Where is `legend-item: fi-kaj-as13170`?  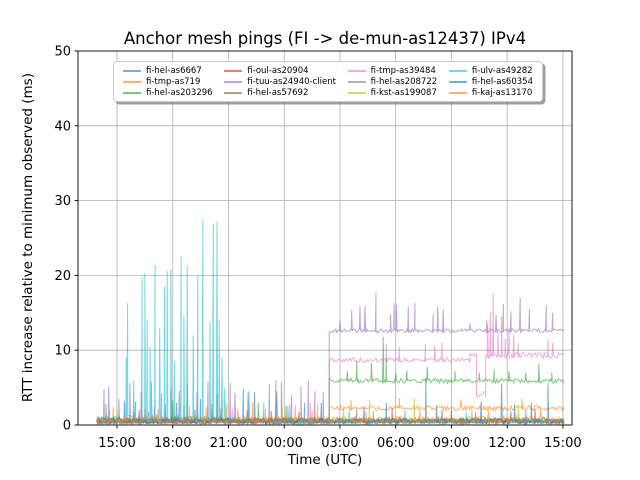
legend-item: fi-kaj-as13170 is located at coordinates (490, 92).